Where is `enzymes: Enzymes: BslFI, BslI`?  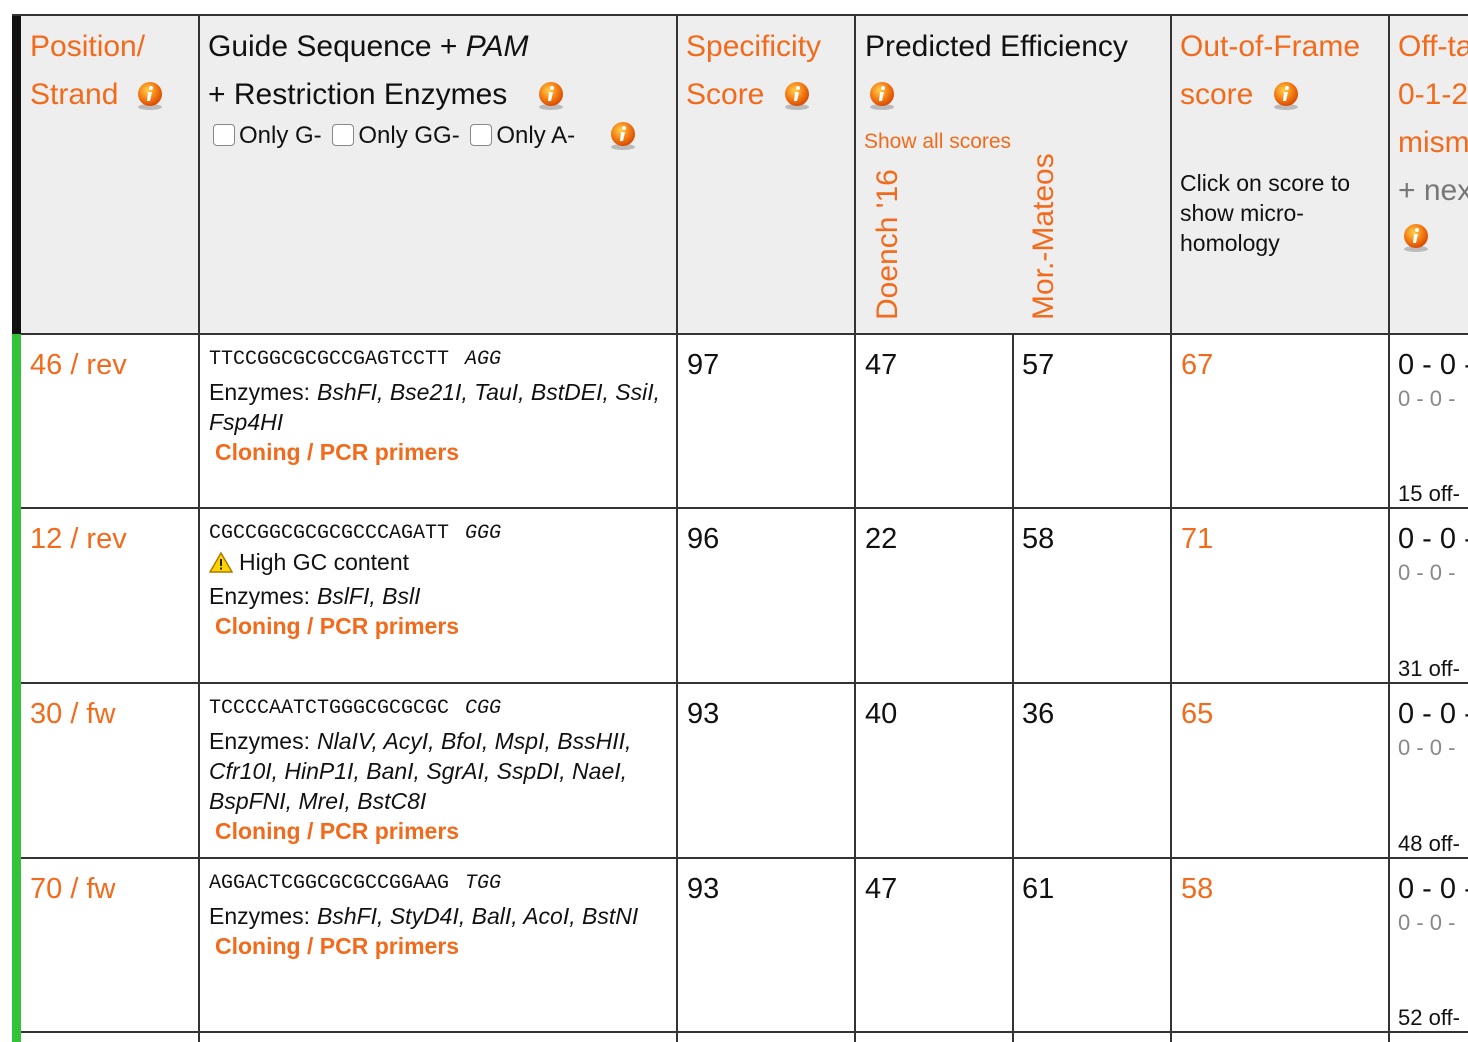
enzymes: Enzymes: BslFI, BslI is located at coordinates (440, 596).